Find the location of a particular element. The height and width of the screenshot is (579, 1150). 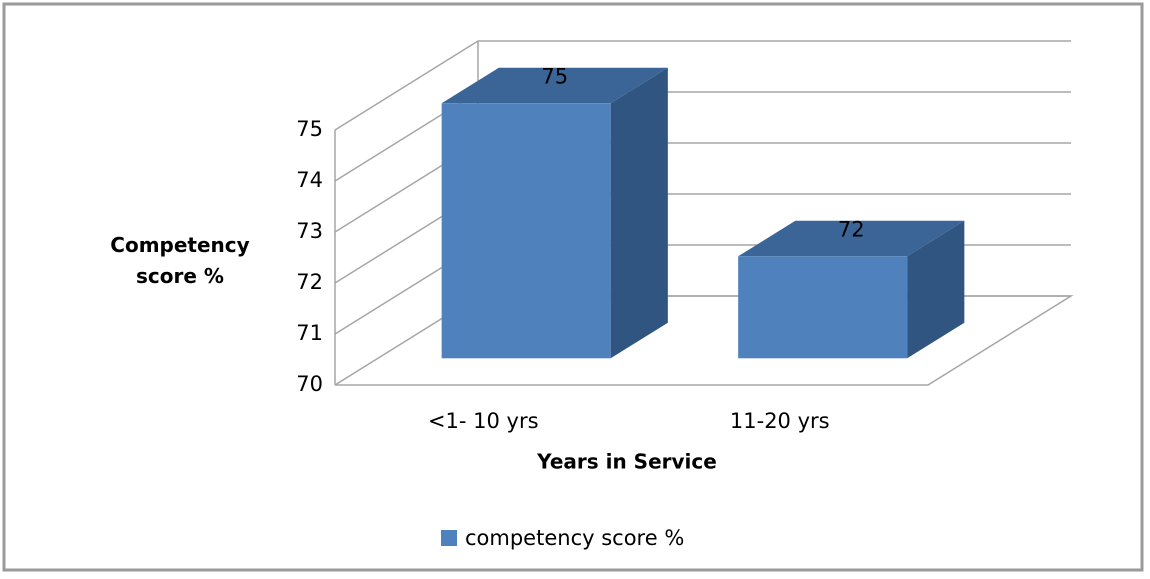

y-tick-label: 74 is located at coordinates (309, 180).